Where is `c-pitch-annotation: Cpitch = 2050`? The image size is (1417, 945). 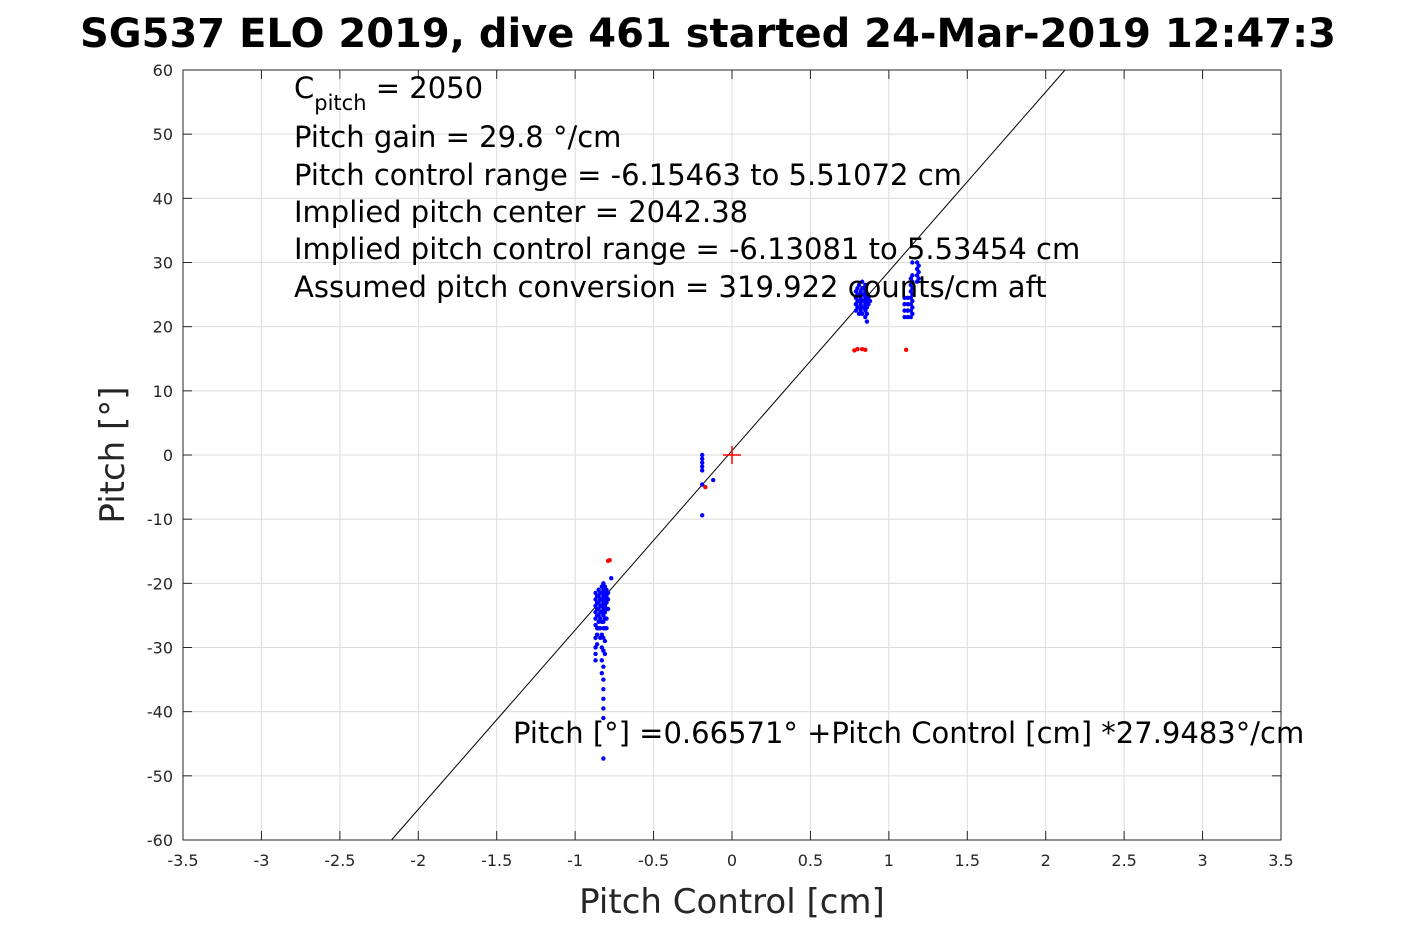
c-pitch-annotation: Cpitch = 2050 is located at coordinates (388, 93).